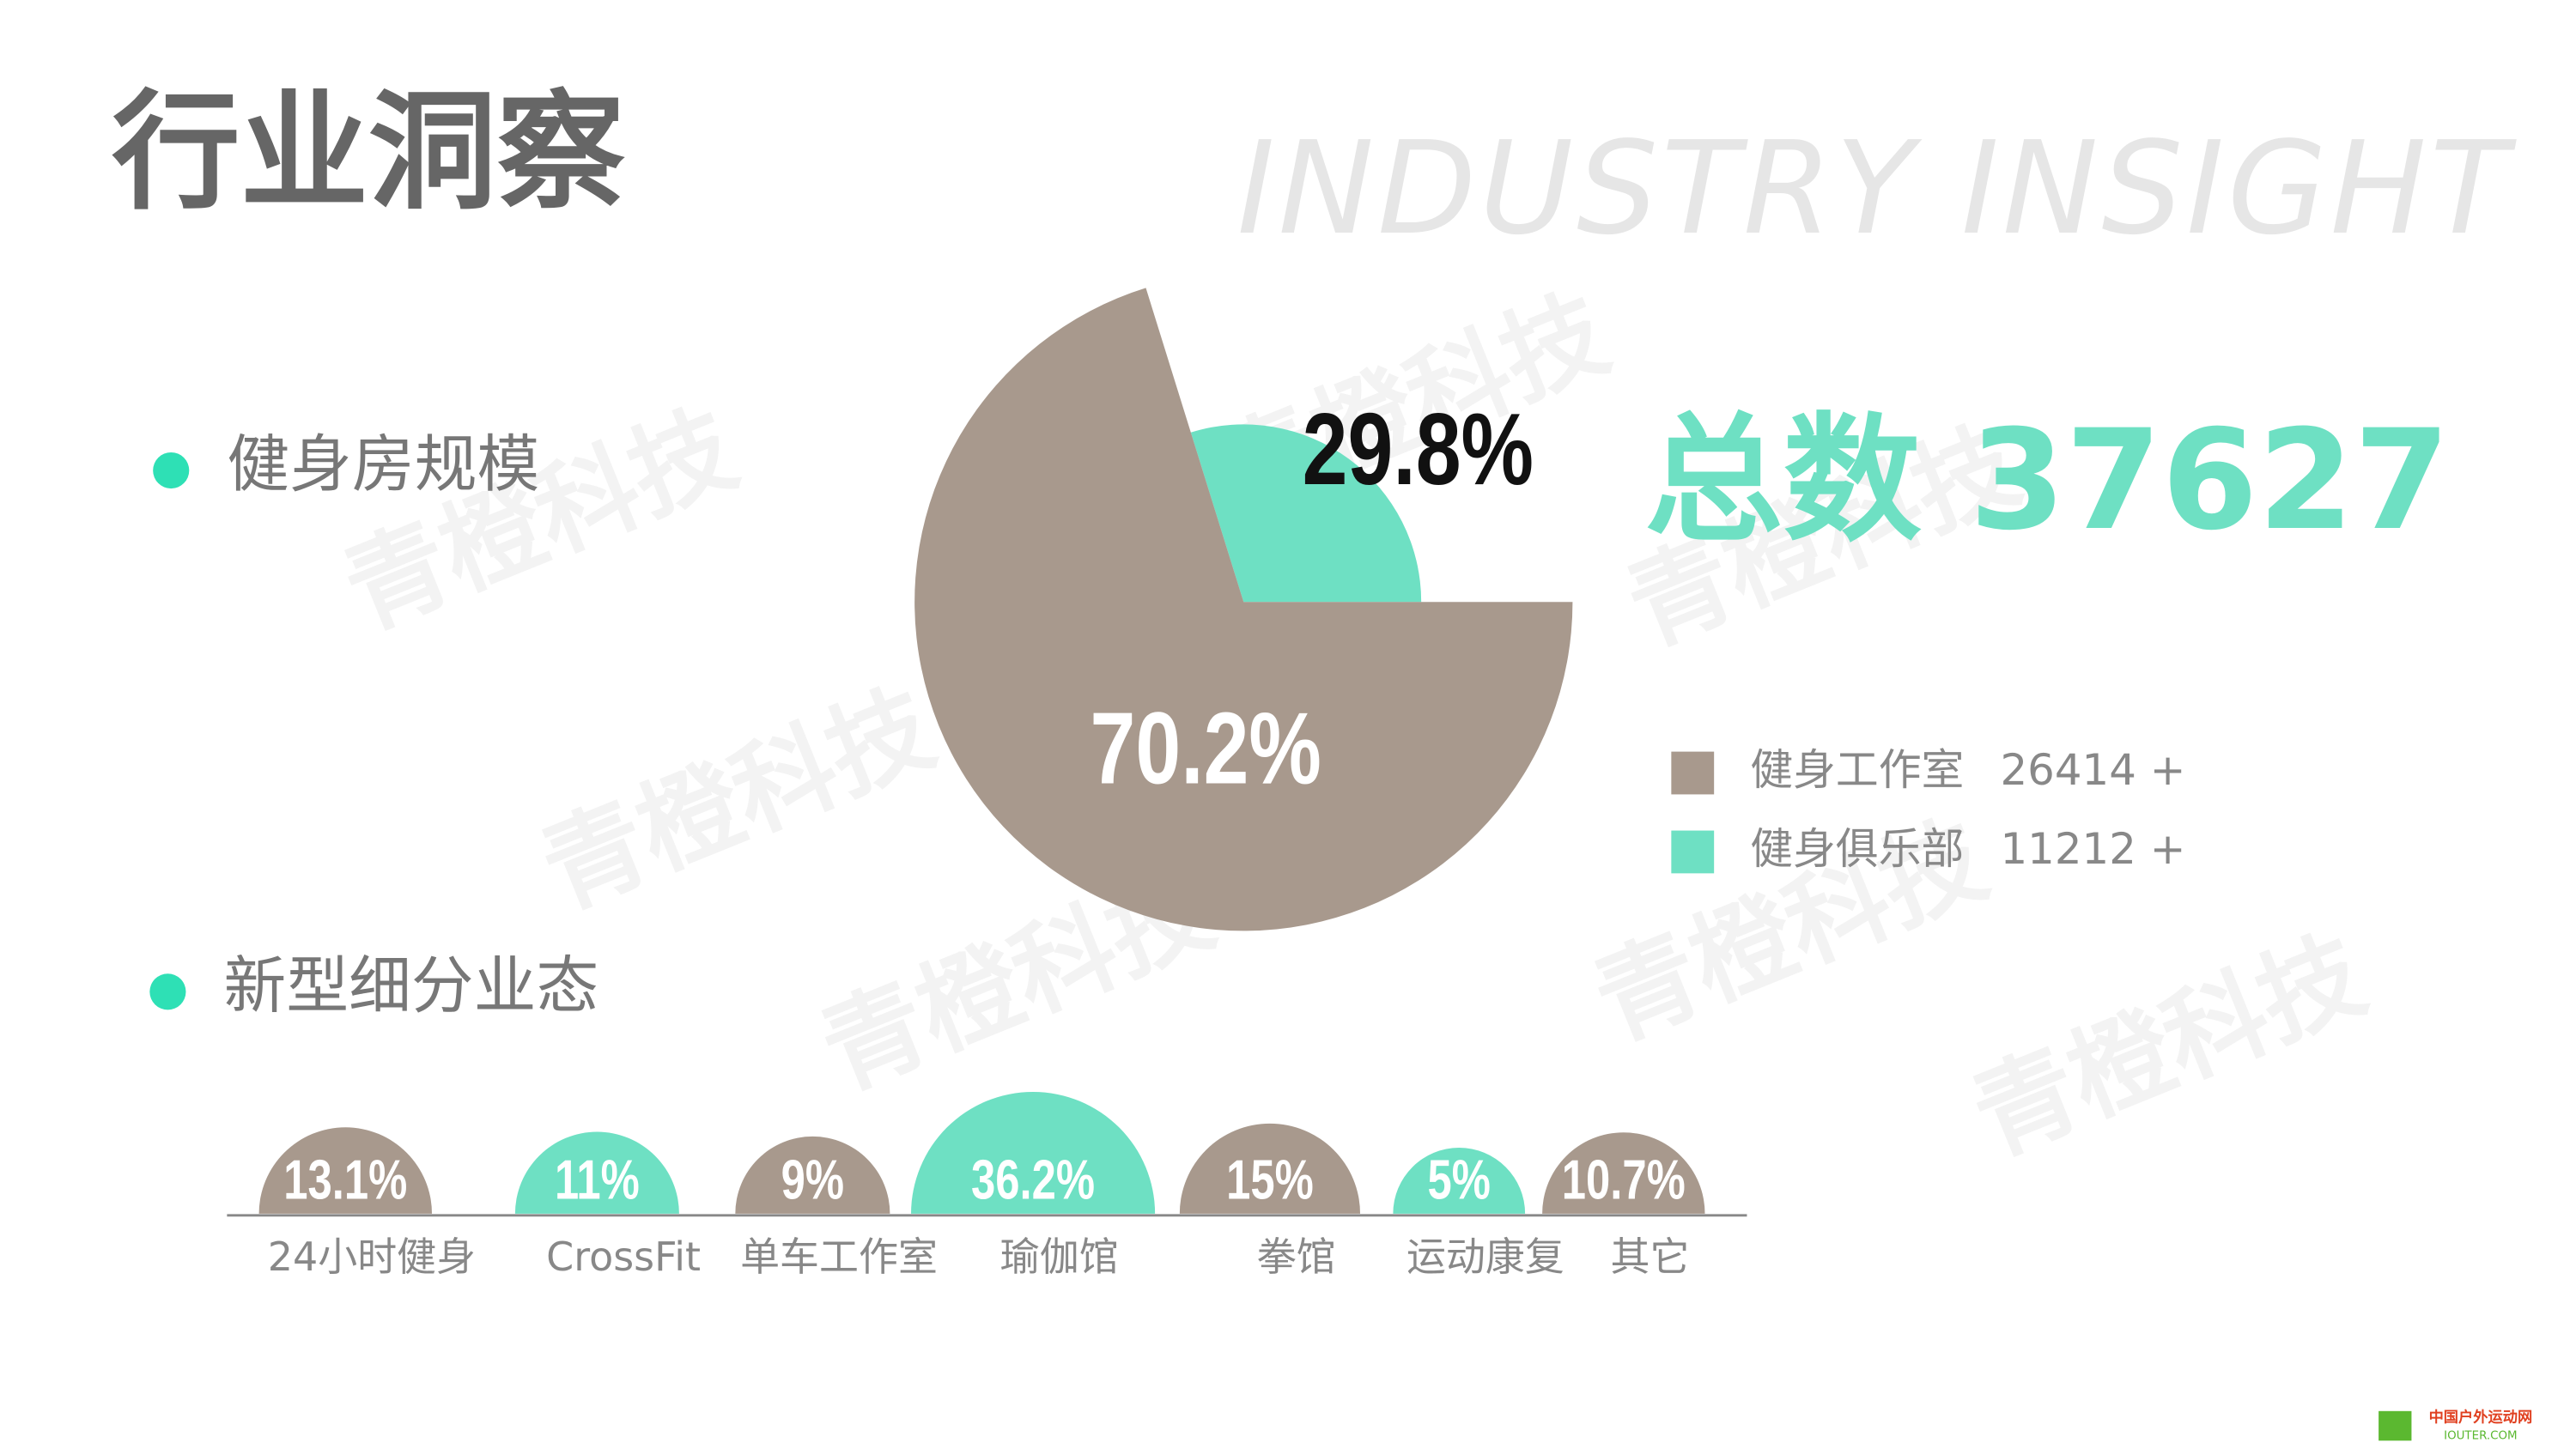  What do you see at coordinates (372, 1257) in the screenshot?
I see `category-label: 24小时健身` at bounding box center [372, 1257].